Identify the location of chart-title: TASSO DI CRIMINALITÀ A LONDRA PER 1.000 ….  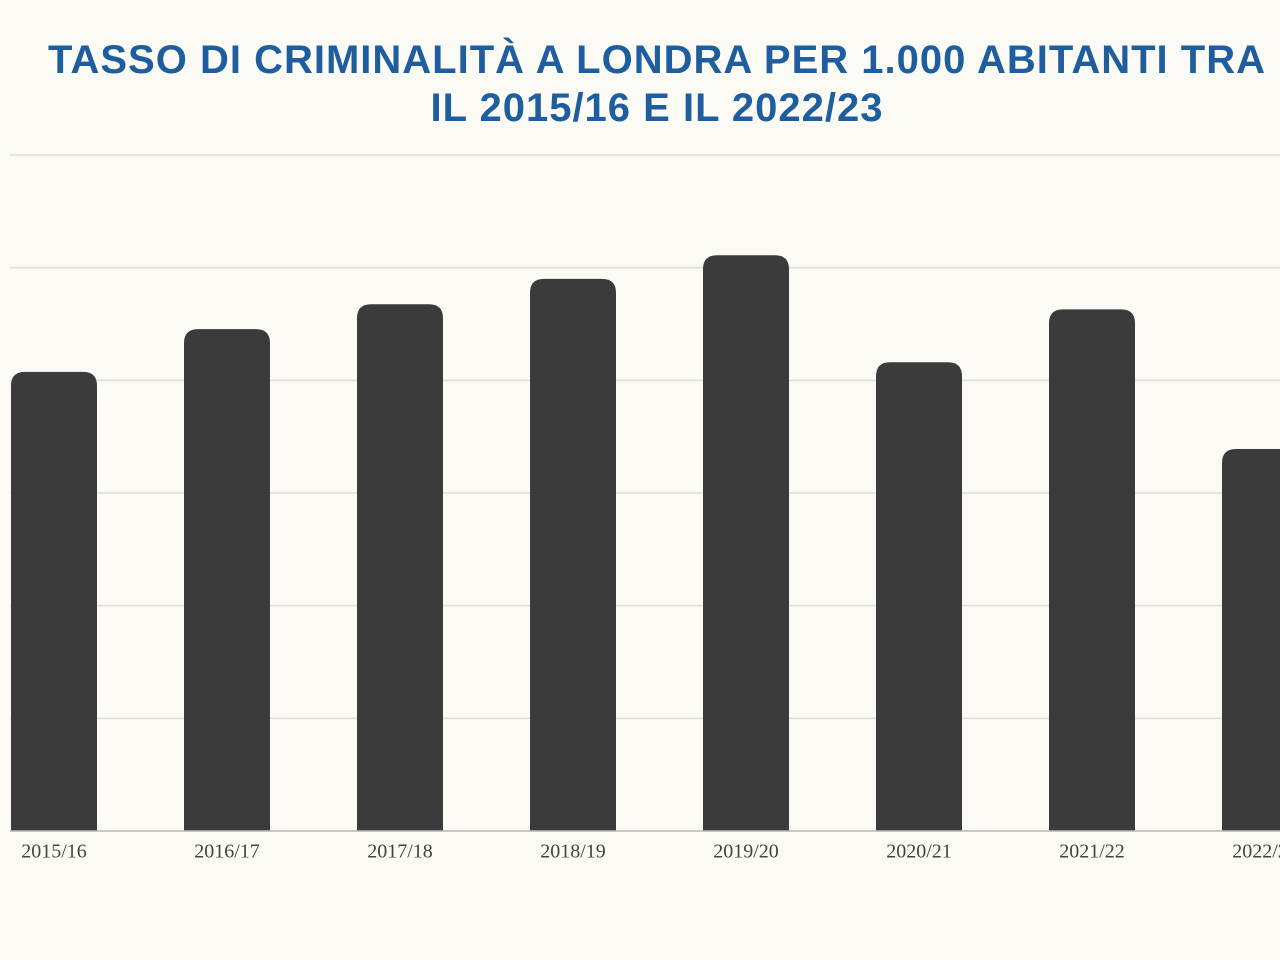
(657, 84).